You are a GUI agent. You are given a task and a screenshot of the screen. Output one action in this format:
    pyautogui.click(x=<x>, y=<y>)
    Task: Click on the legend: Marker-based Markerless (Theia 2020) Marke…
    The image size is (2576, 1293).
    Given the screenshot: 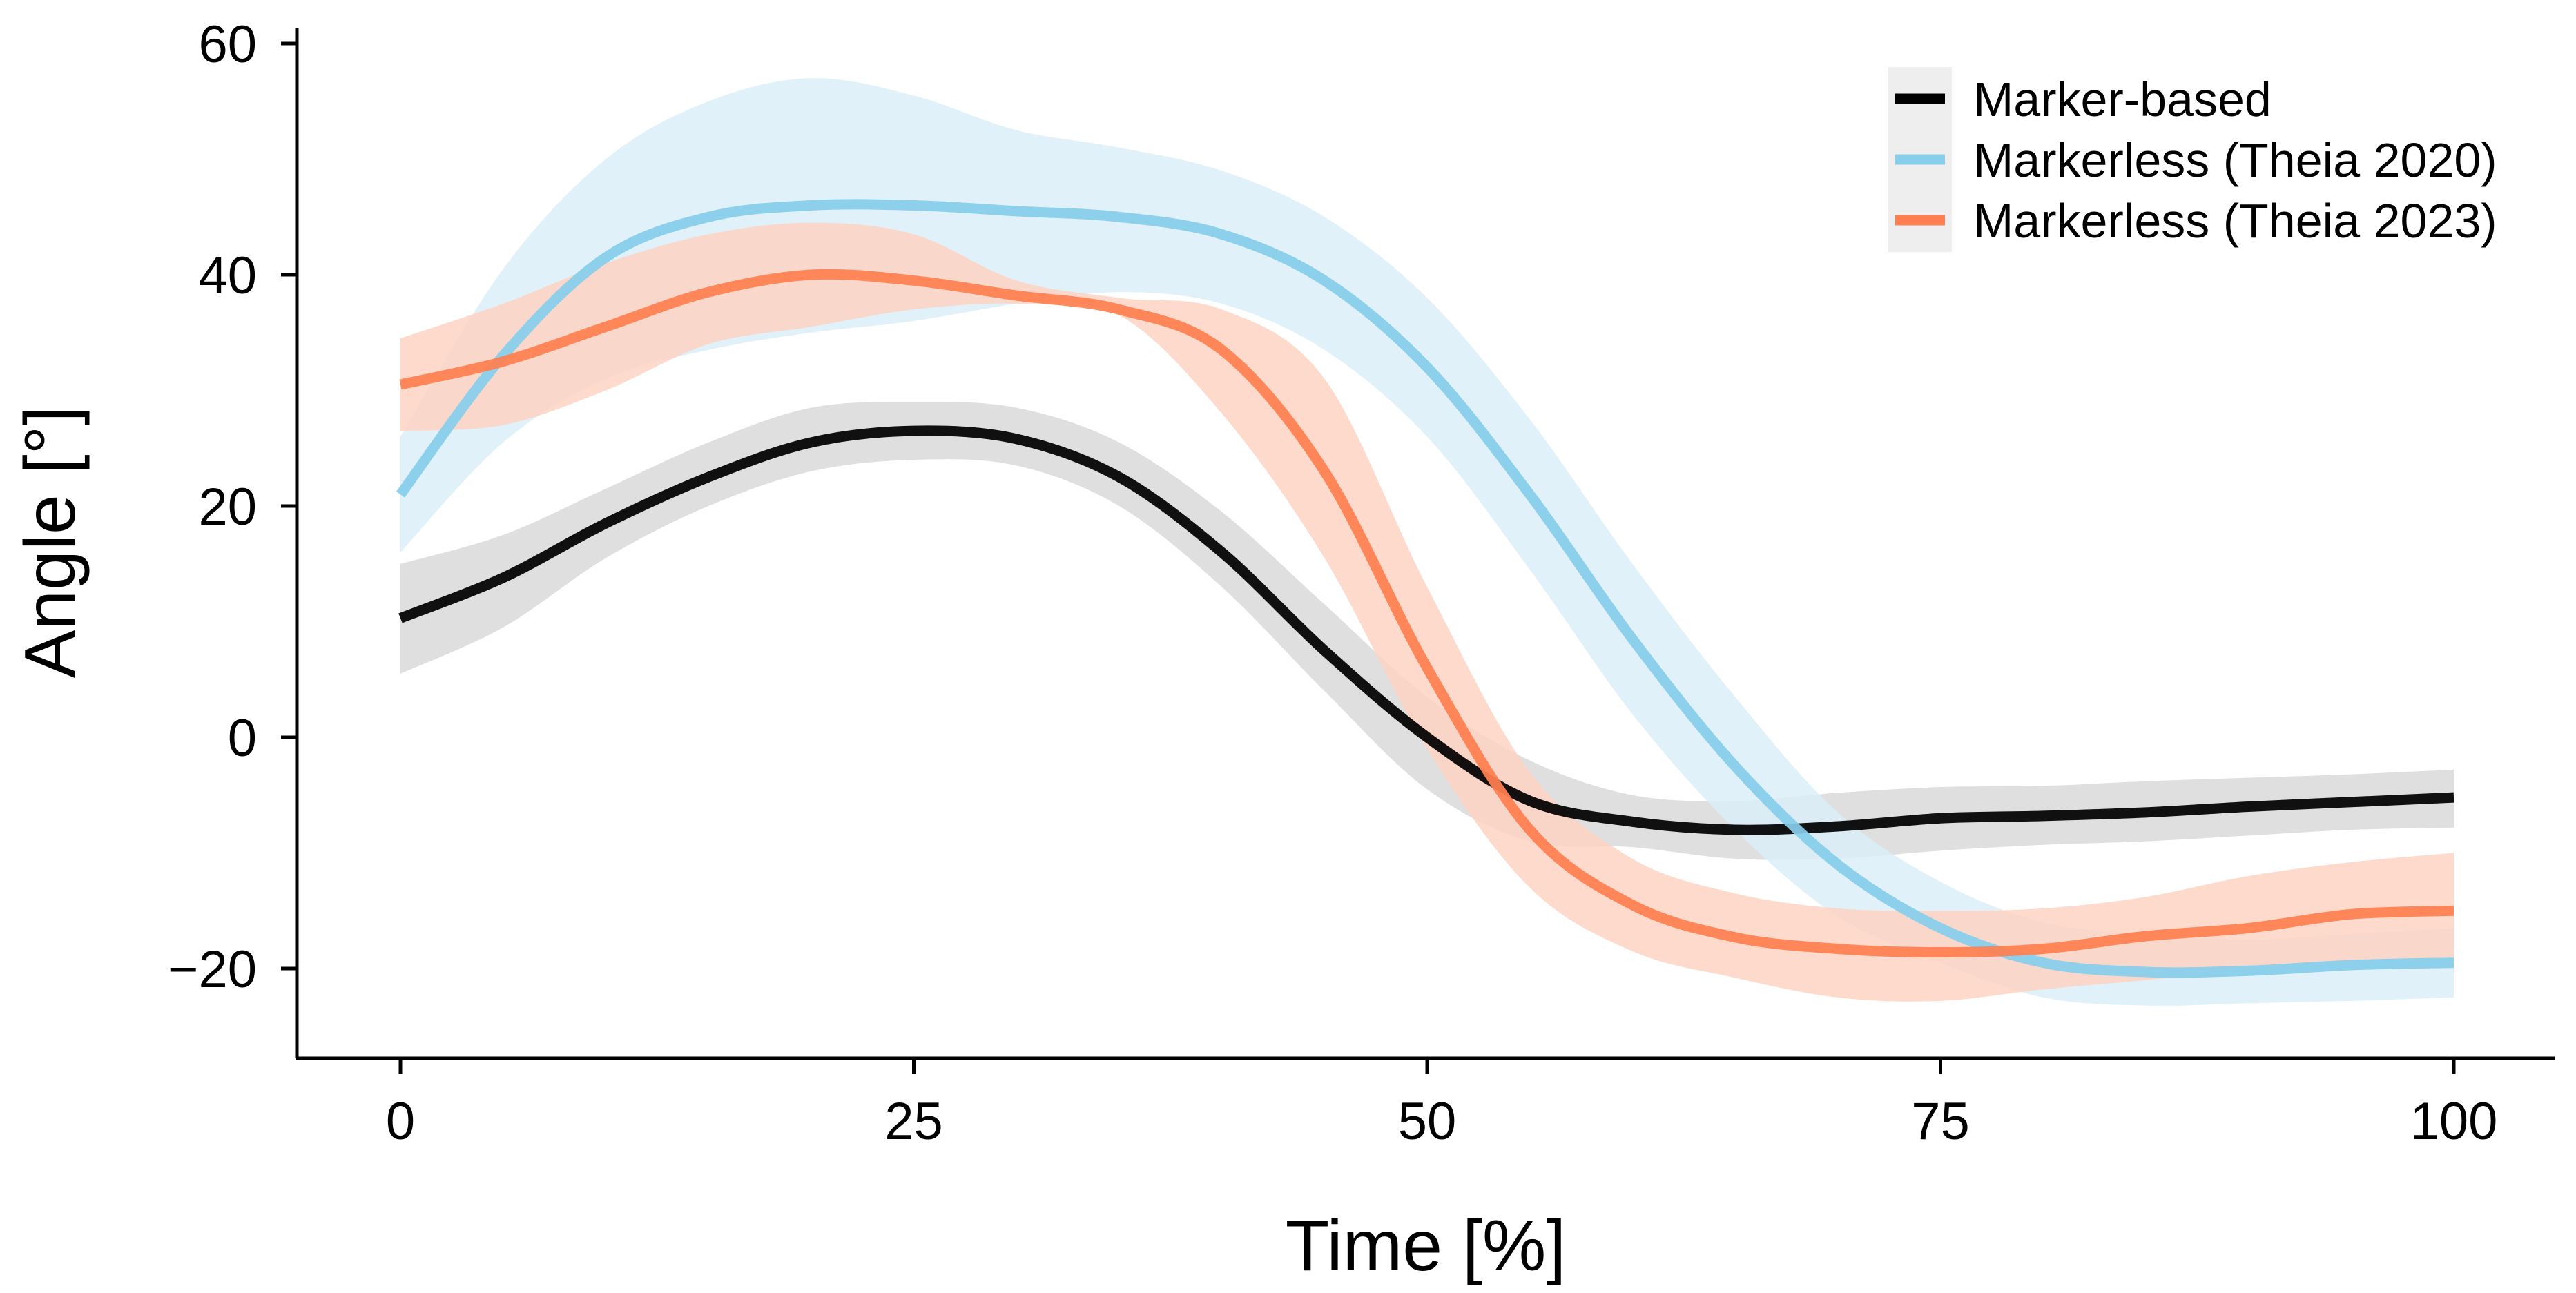 What is the action you would take?
    pyautogui.click(x=2192, y=159)
    